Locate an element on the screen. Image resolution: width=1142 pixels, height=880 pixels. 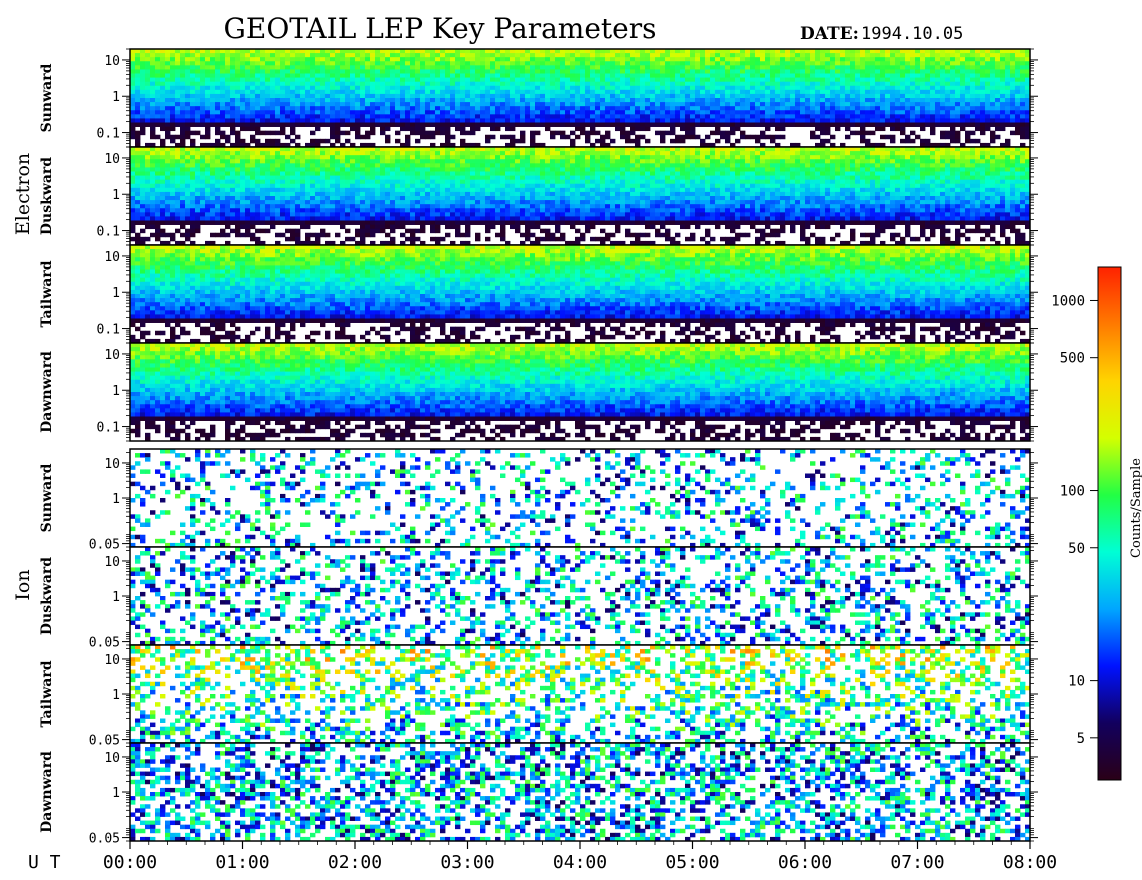
spectrogram-texture is located at coordinates (580, 392).